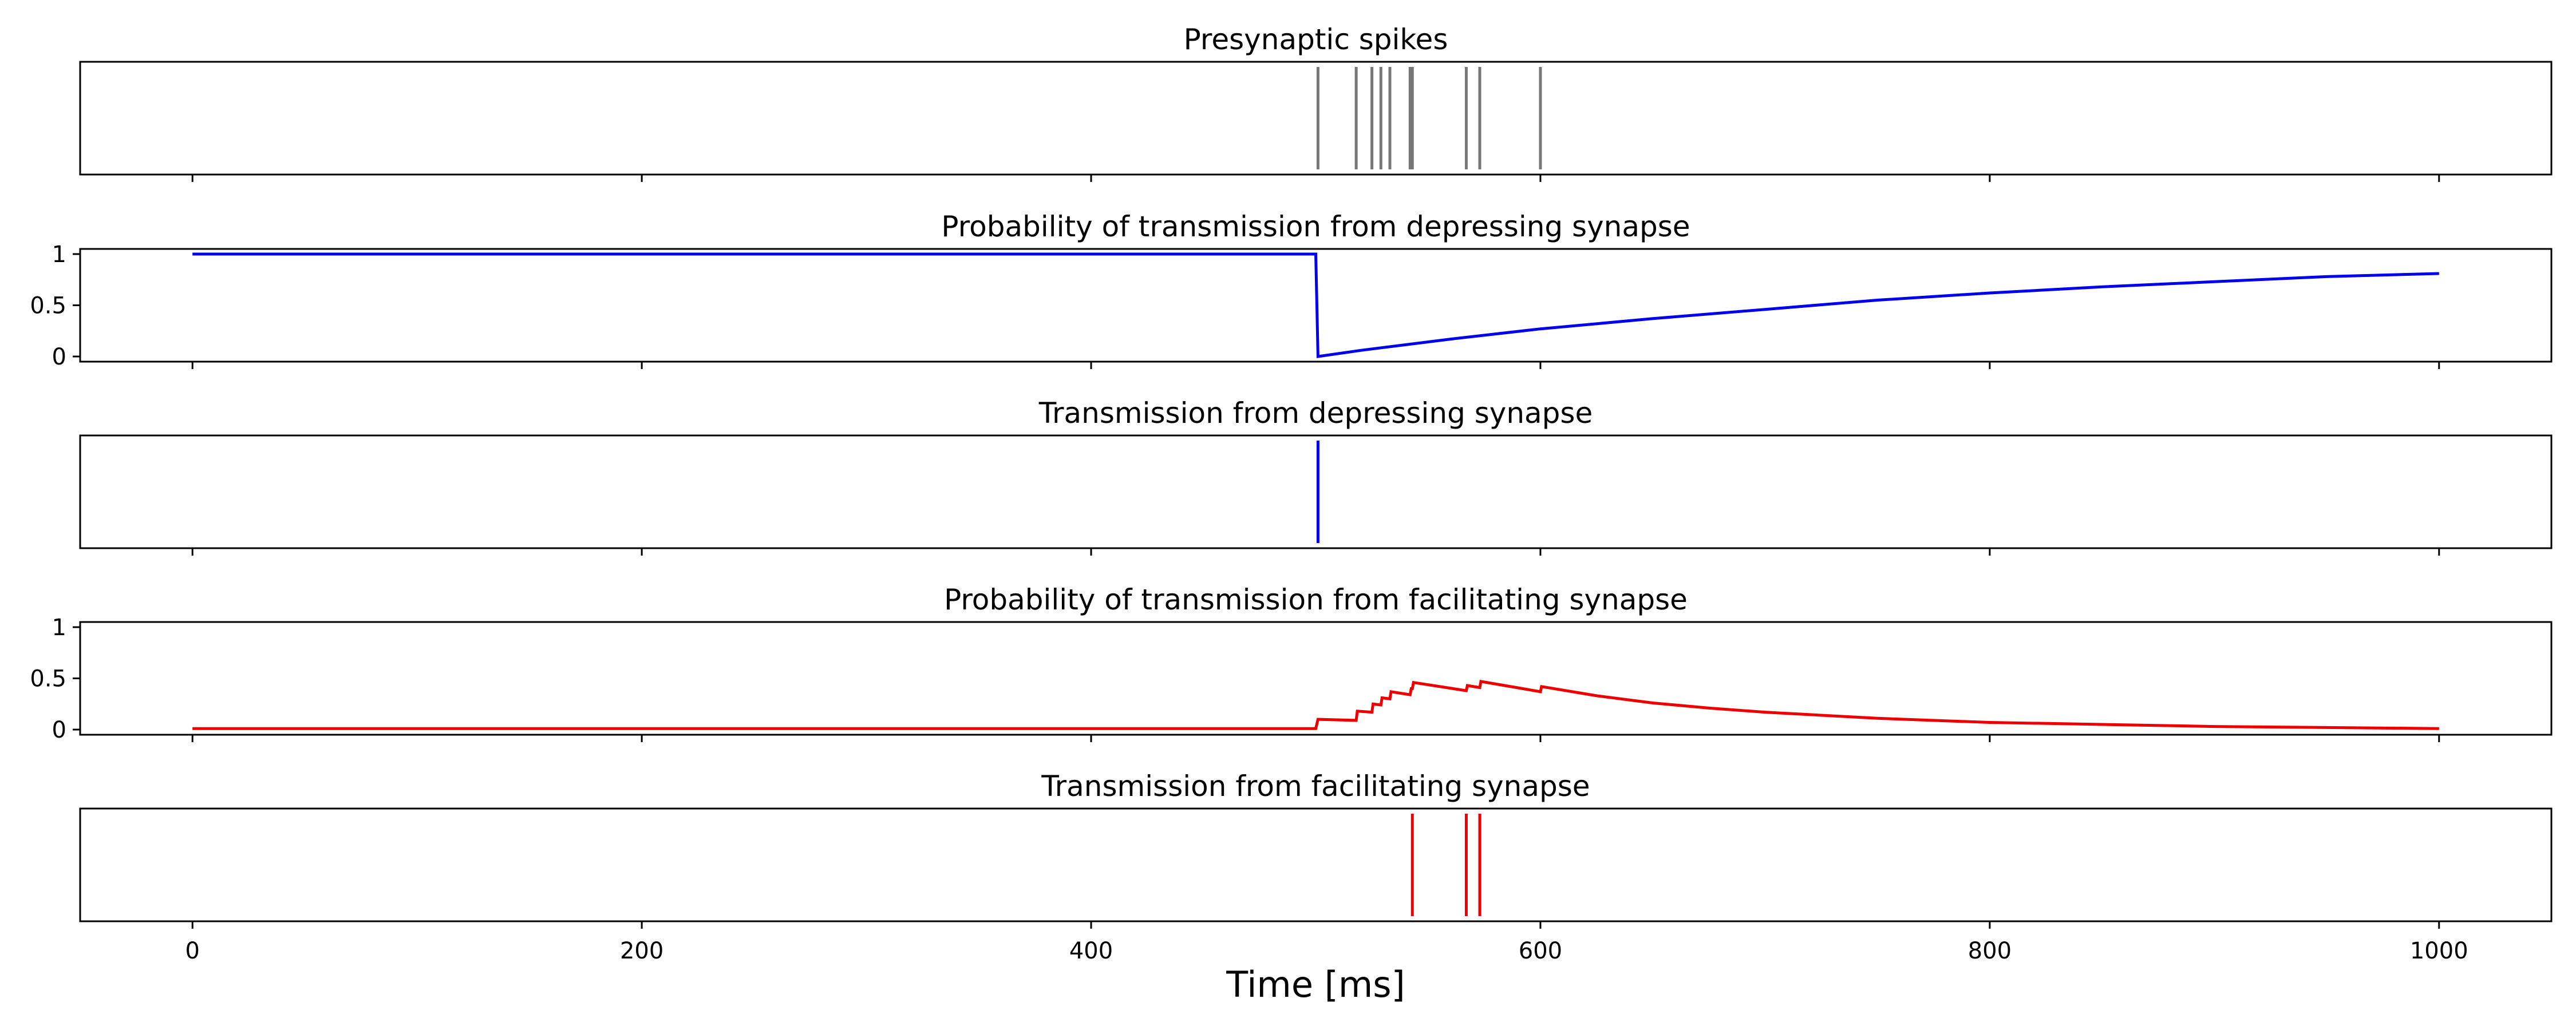  Describe the element at coordinates (1990, 951) in the screenshot. I see `x-tick-label: 800` at that location.